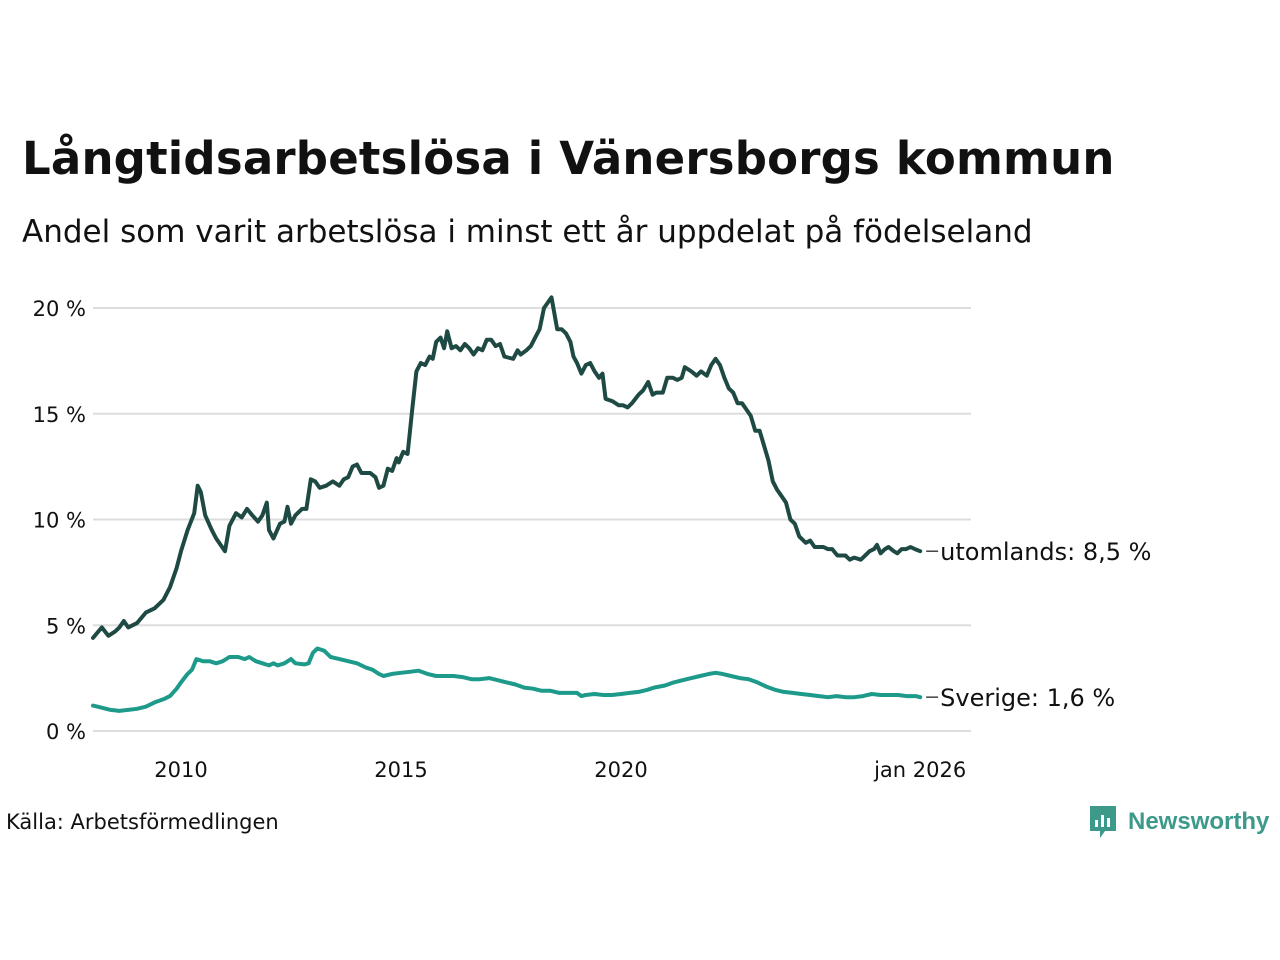 The height and width of the screenshot is (960, 1280). What do you see at coordinates (180, 770) in the screenshot?
I see `x-tick-label: 2010` at bounding box center [180, 770].